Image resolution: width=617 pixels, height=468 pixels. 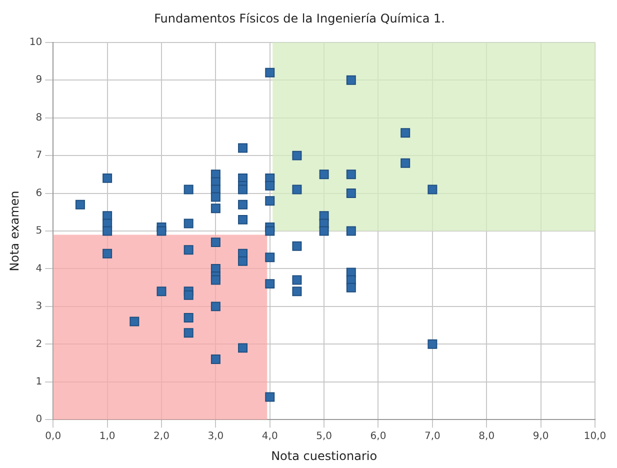 I want to click on y-tick-label: 8, so click(x=39, y=118).